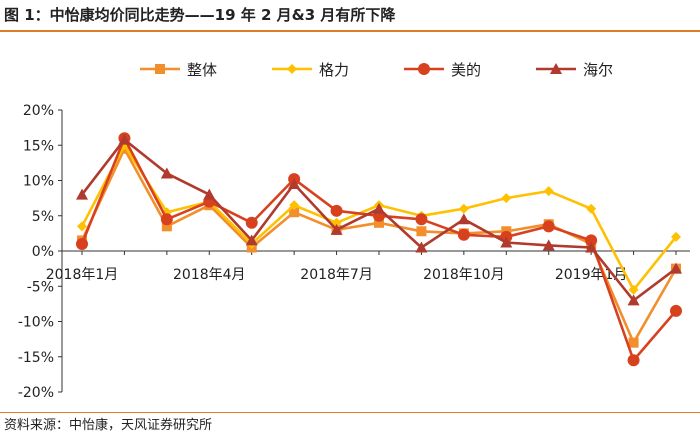 The height and width of the screenshot is (441, 700). What do you see at coordinates (36, 393) in the screenshot?
I see `y-tick-label: -20%` at bounding box center [36, 393].